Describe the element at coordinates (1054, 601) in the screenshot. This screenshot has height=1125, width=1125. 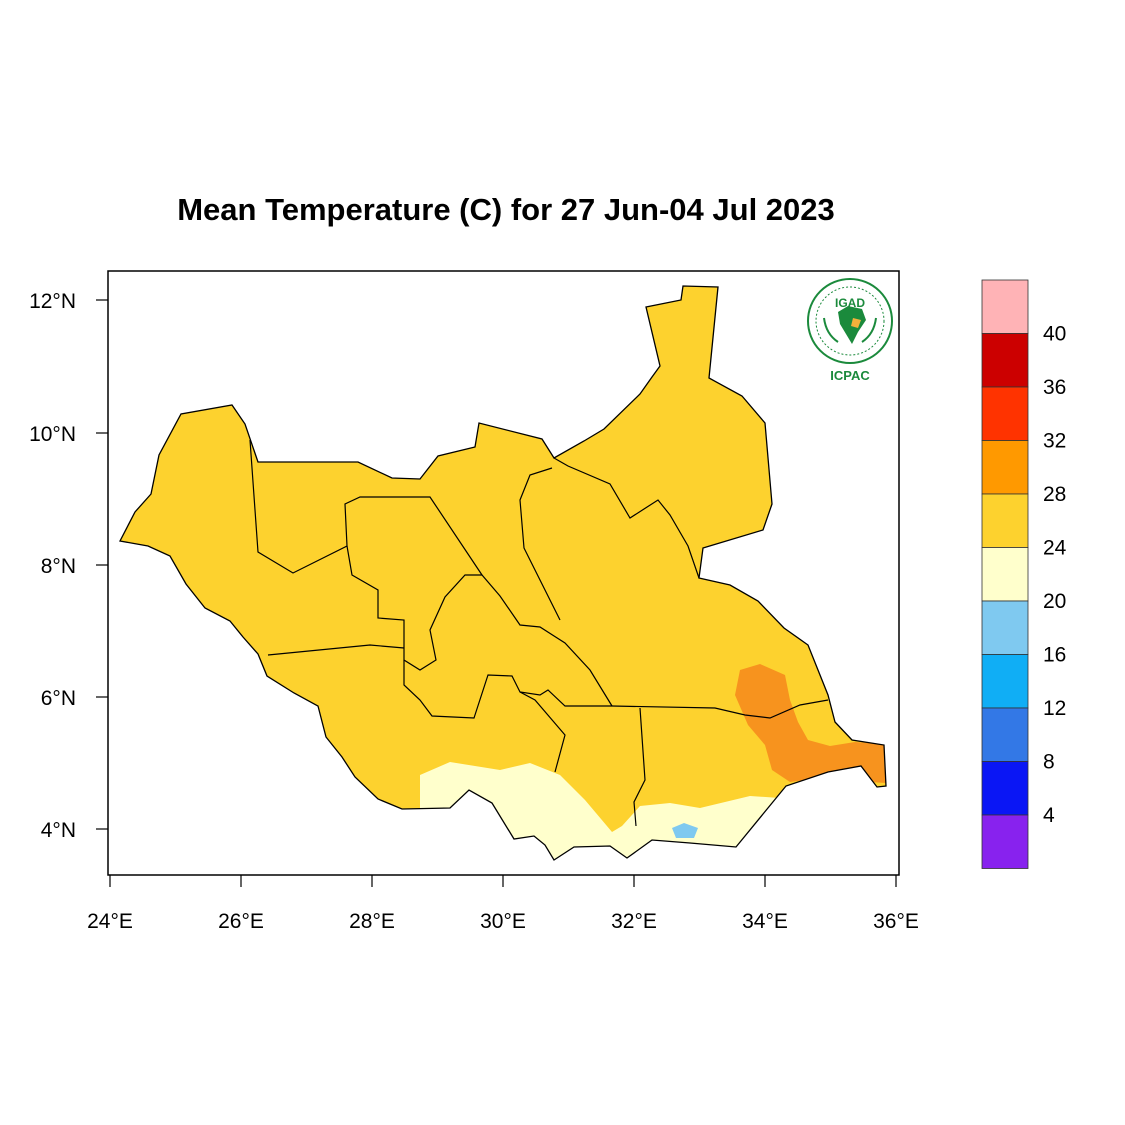
I see `legend-label: 20` at that location.